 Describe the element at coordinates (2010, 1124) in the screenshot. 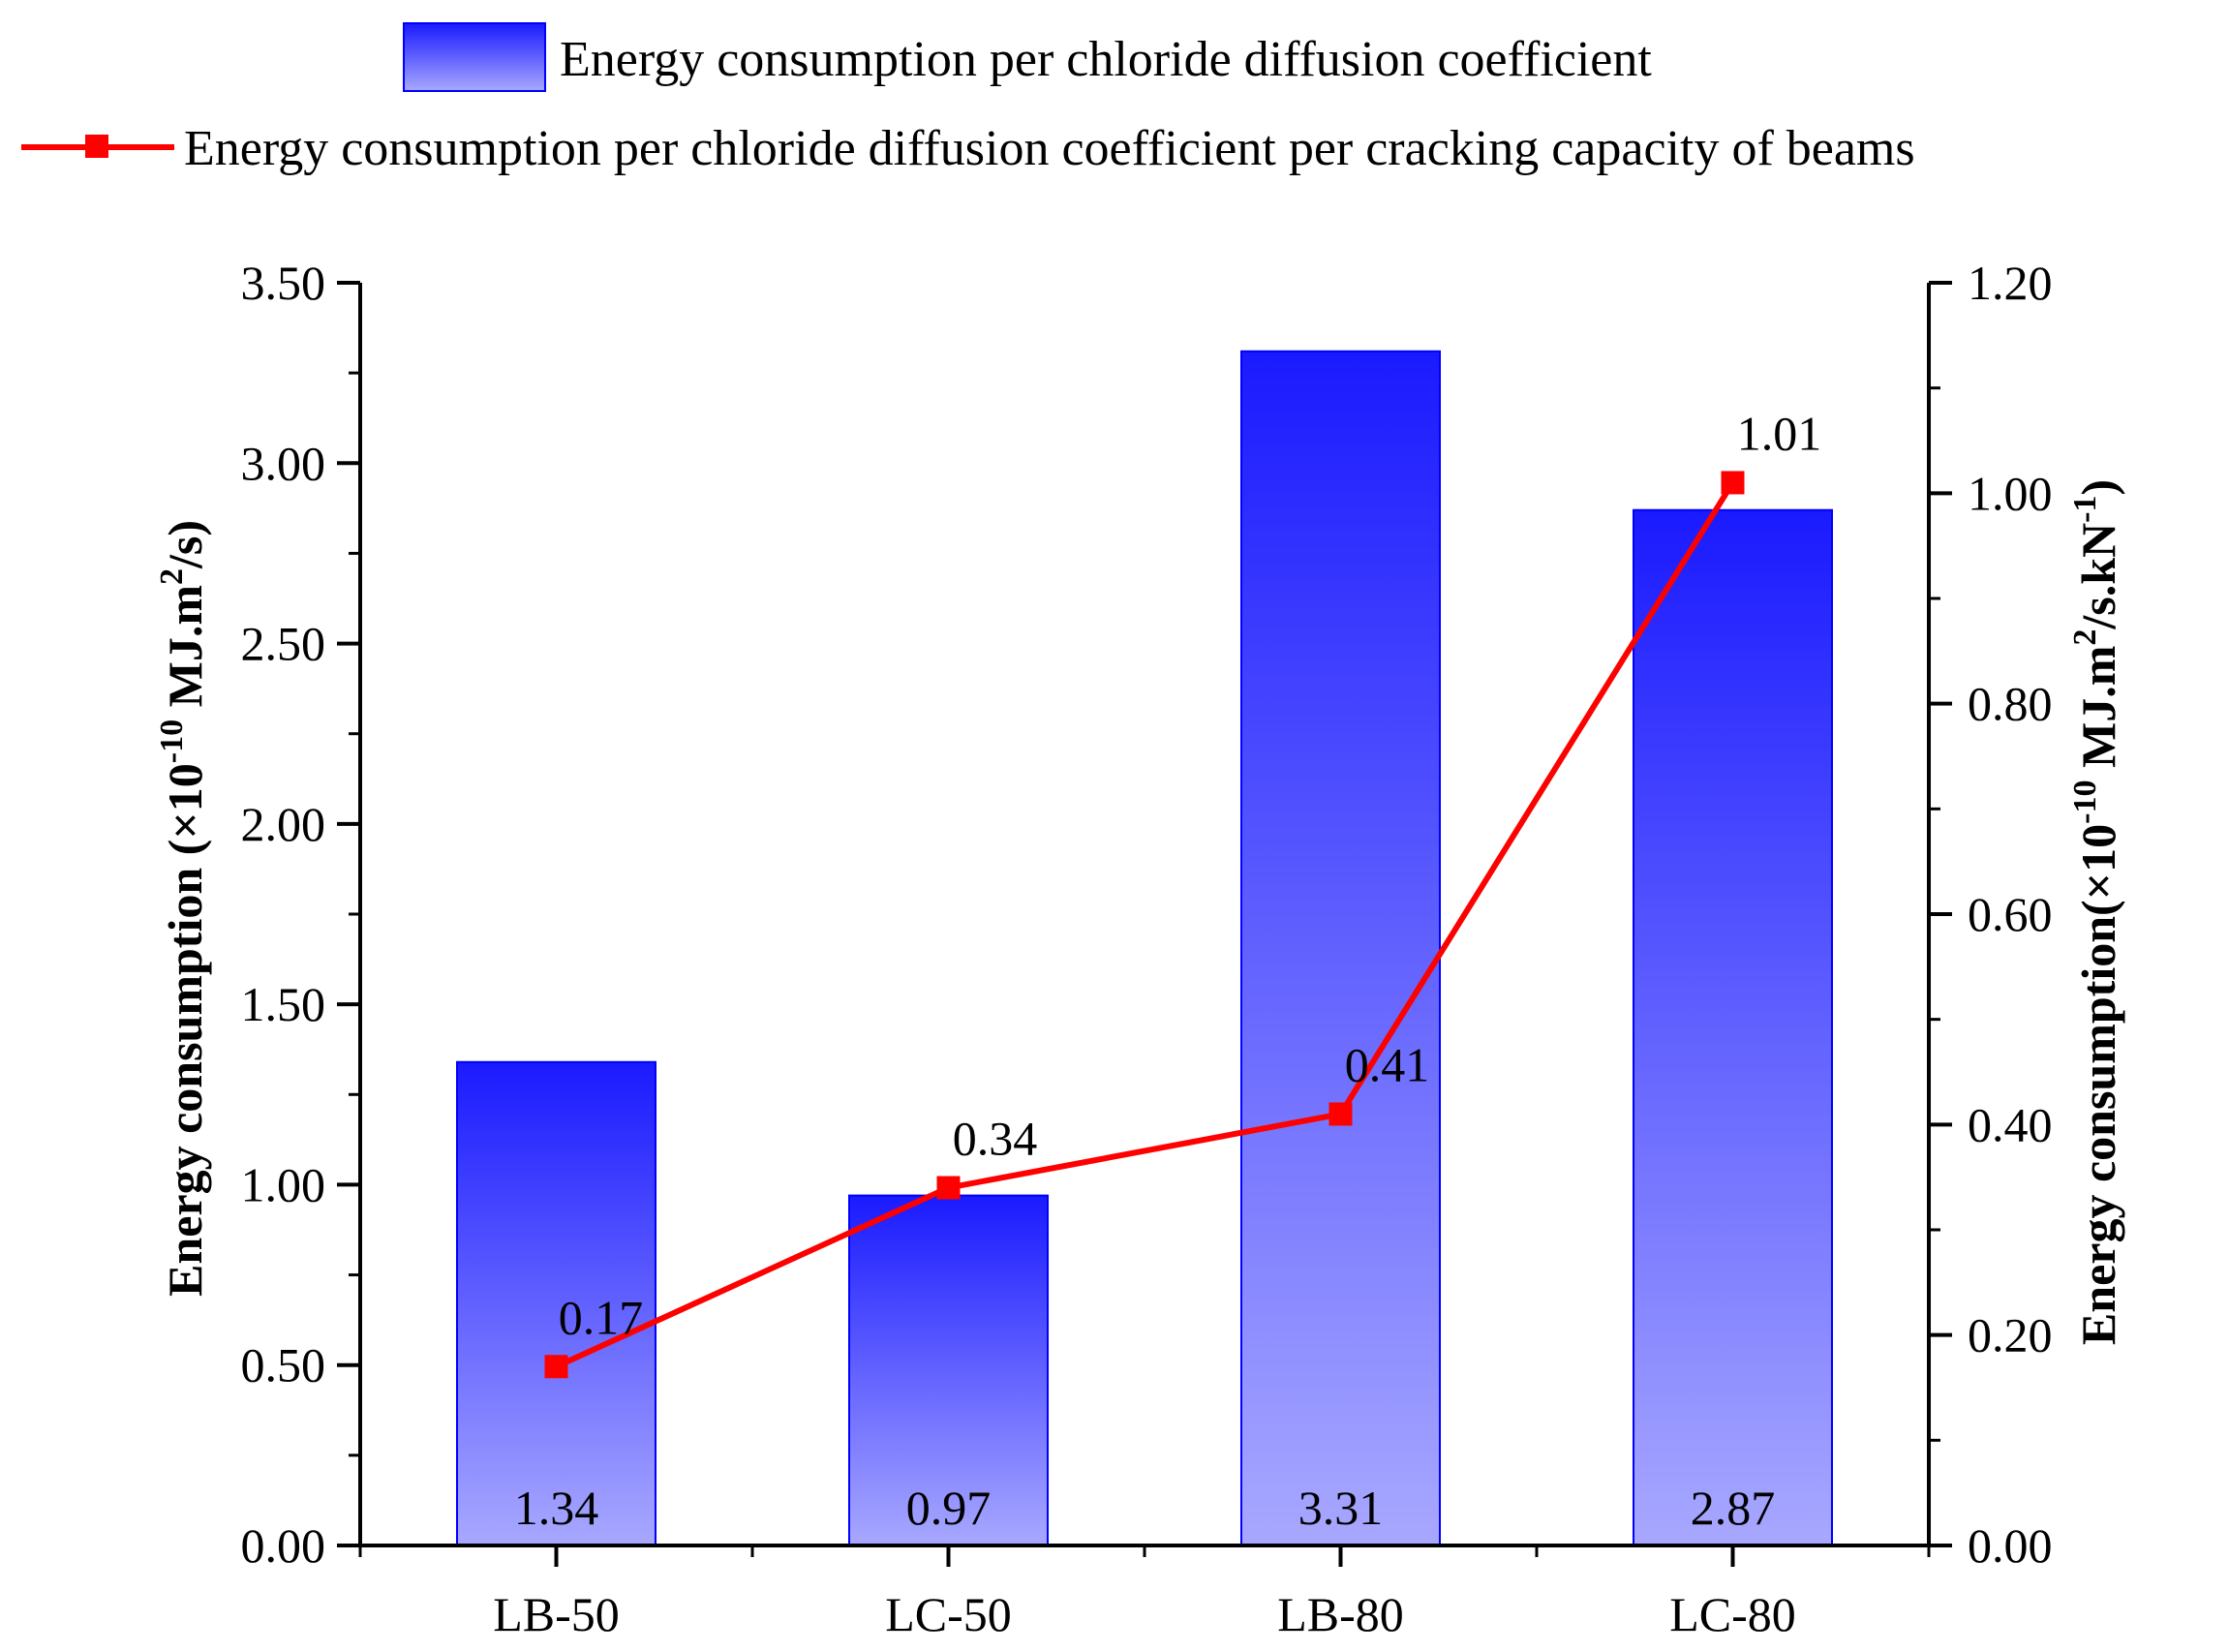

I see `y-right-tick-label: 0.40` at that location.